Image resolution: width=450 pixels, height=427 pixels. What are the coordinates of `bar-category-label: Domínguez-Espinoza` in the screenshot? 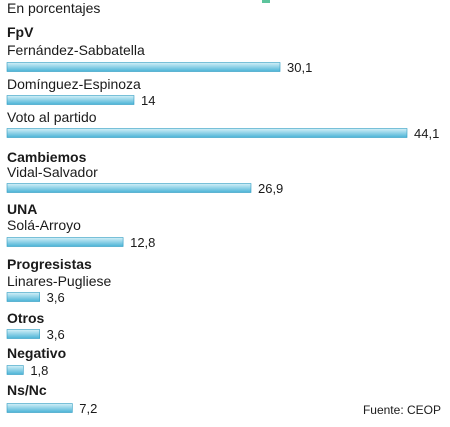 It's located at (74, 84).